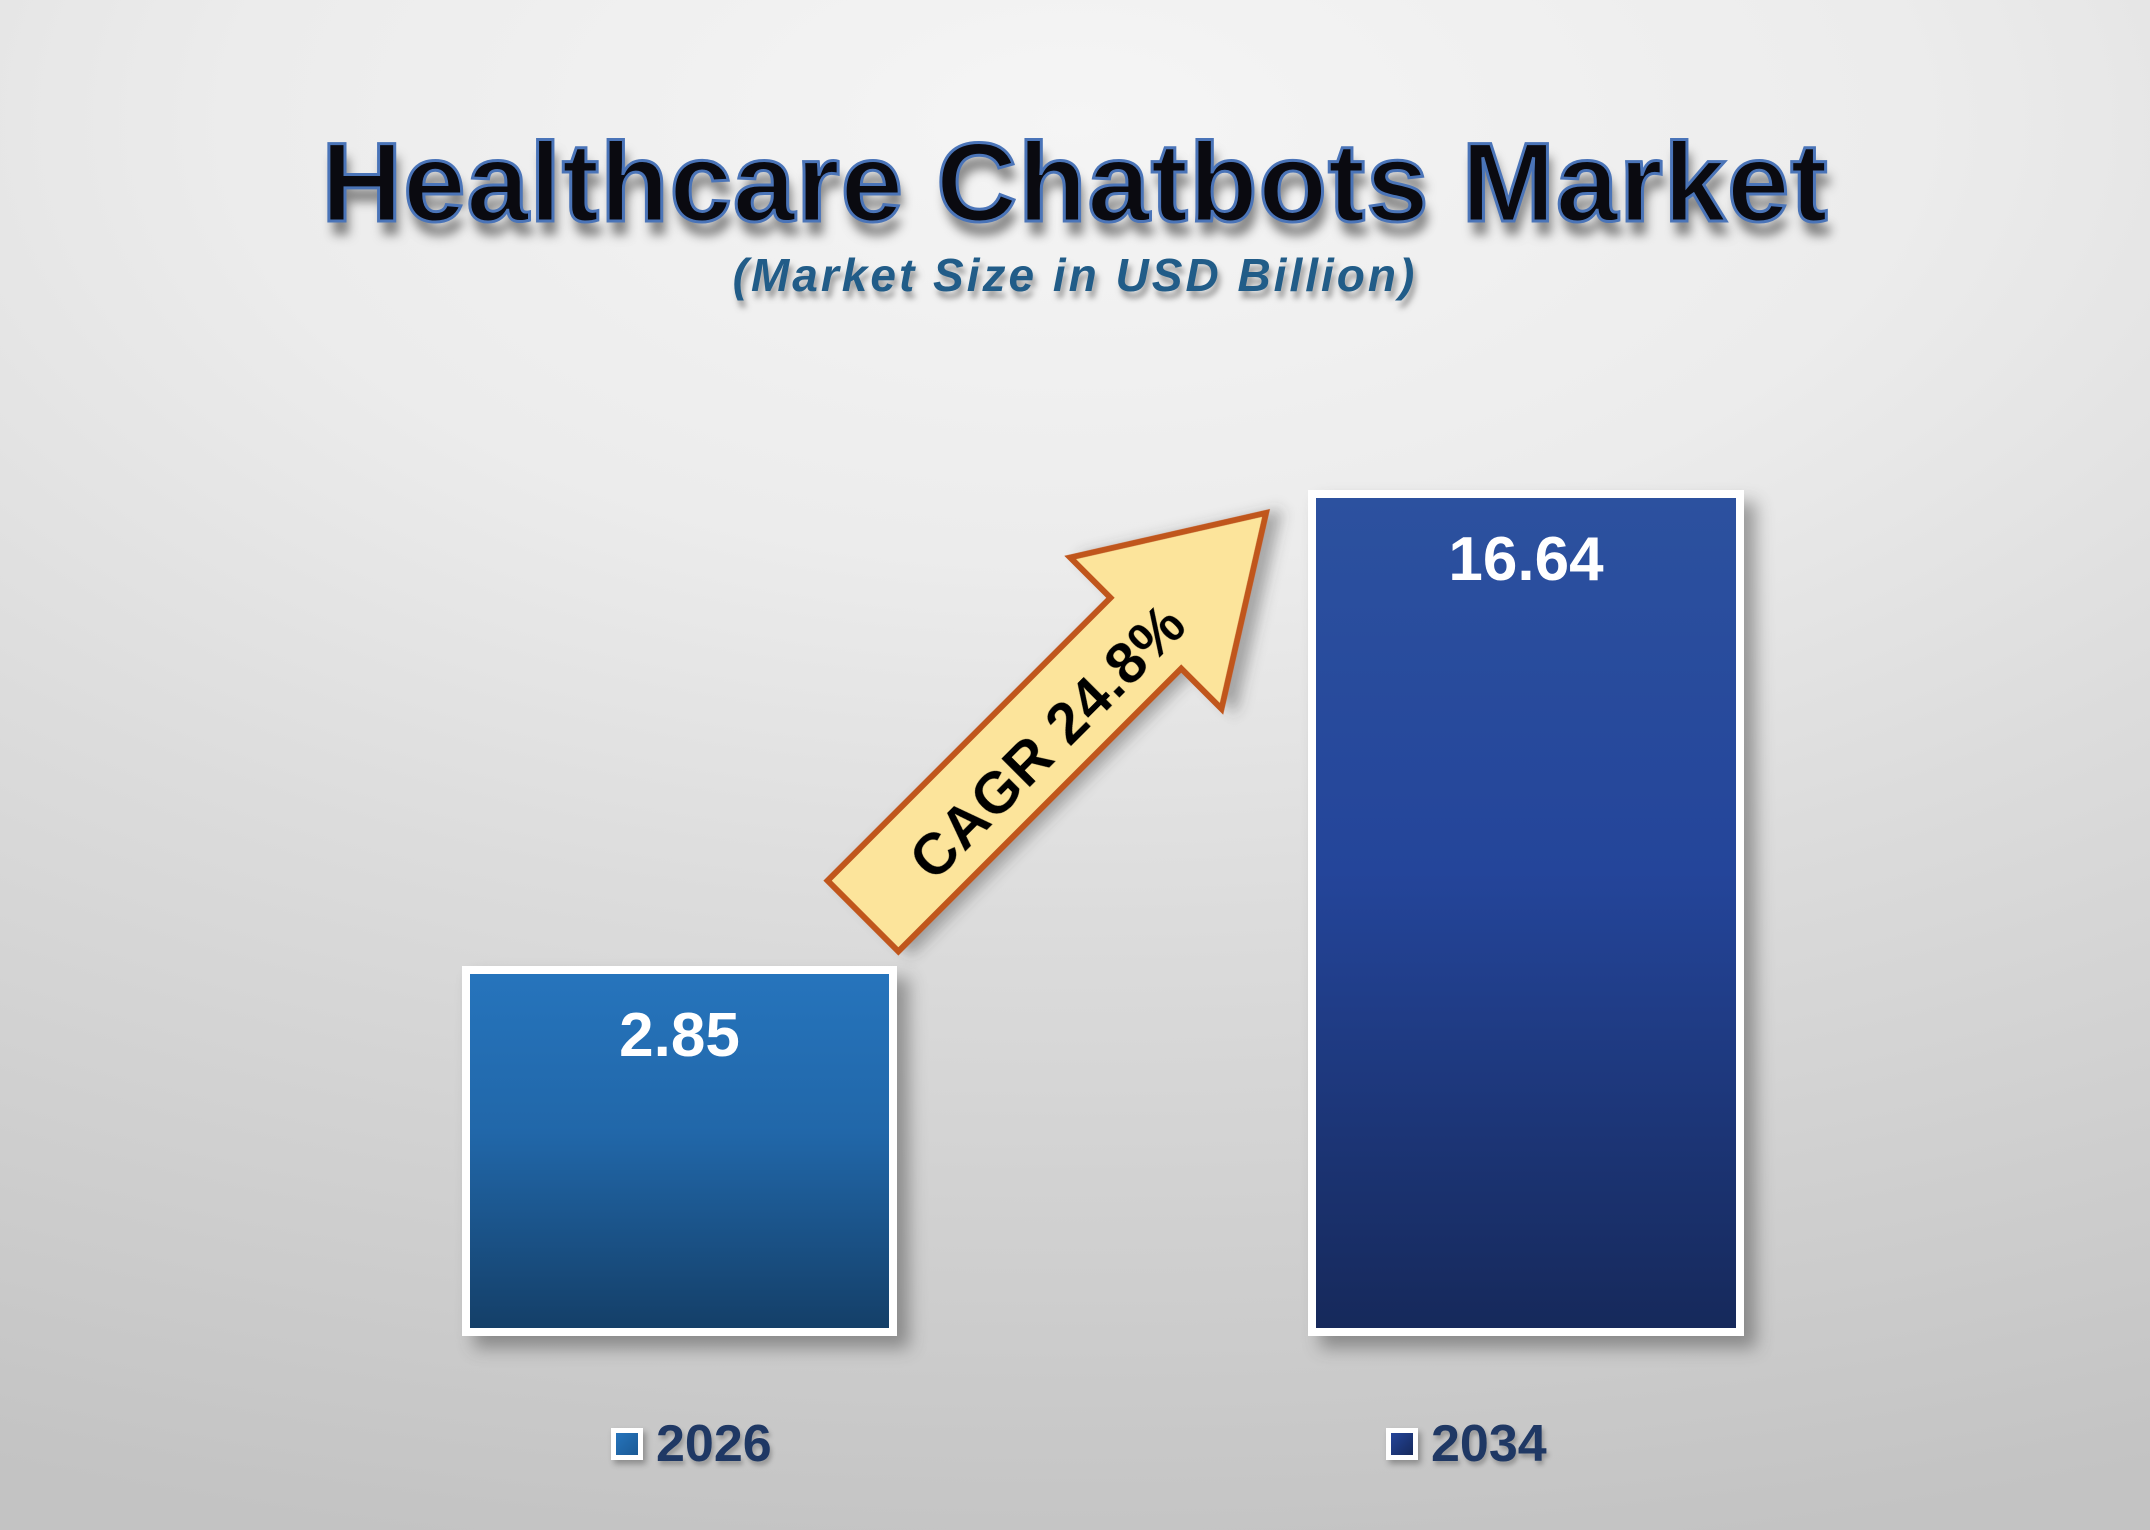 Image resolution: width=2150 pixels, height=1530 pixels. I want to click on chart-subtitle: (Market Size in USD Billion), so click(1075, 275).